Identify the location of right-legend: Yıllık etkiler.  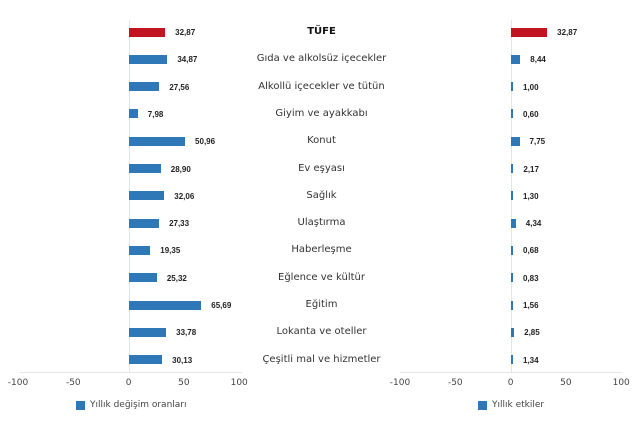
(511, 405).